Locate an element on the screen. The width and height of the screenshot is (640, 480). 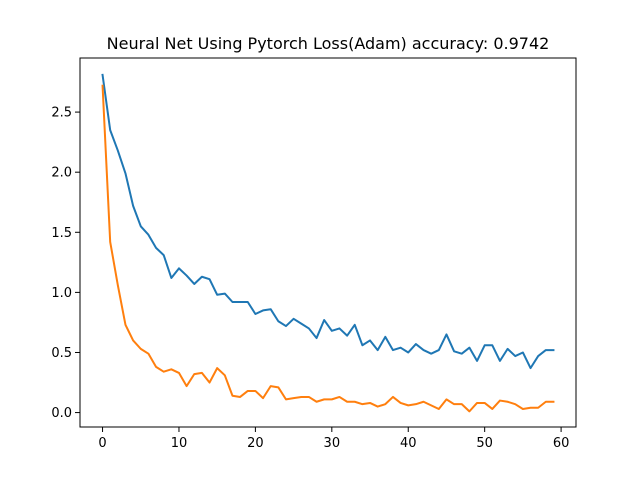
y-tick-label: 1.5 is located at coordinates (61, 233).